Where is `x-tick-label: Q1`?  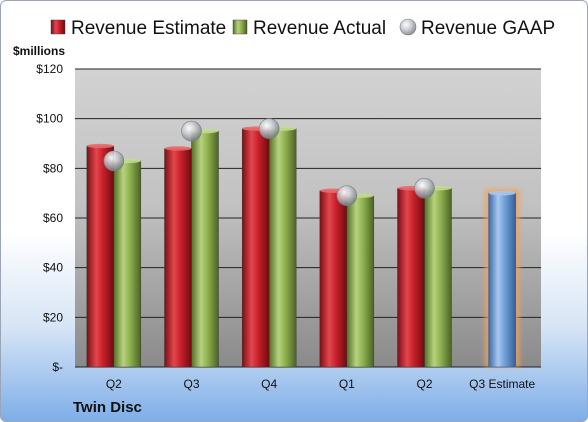 x-tick-label: Q1 is located at coordinates (347, 384).